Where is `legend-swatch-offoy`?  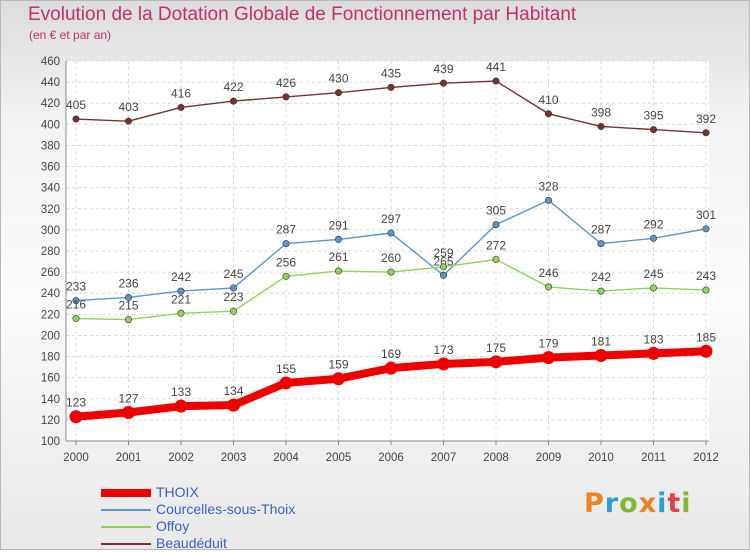 legend-swatch-offoy is located at coordinates (126, 527).